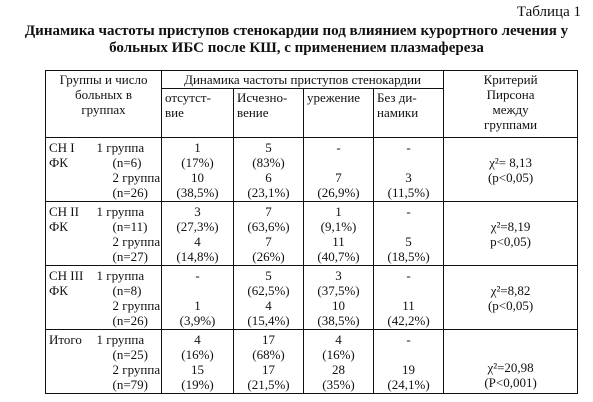  I want to click on header-text: урежение, so click(334, 97).